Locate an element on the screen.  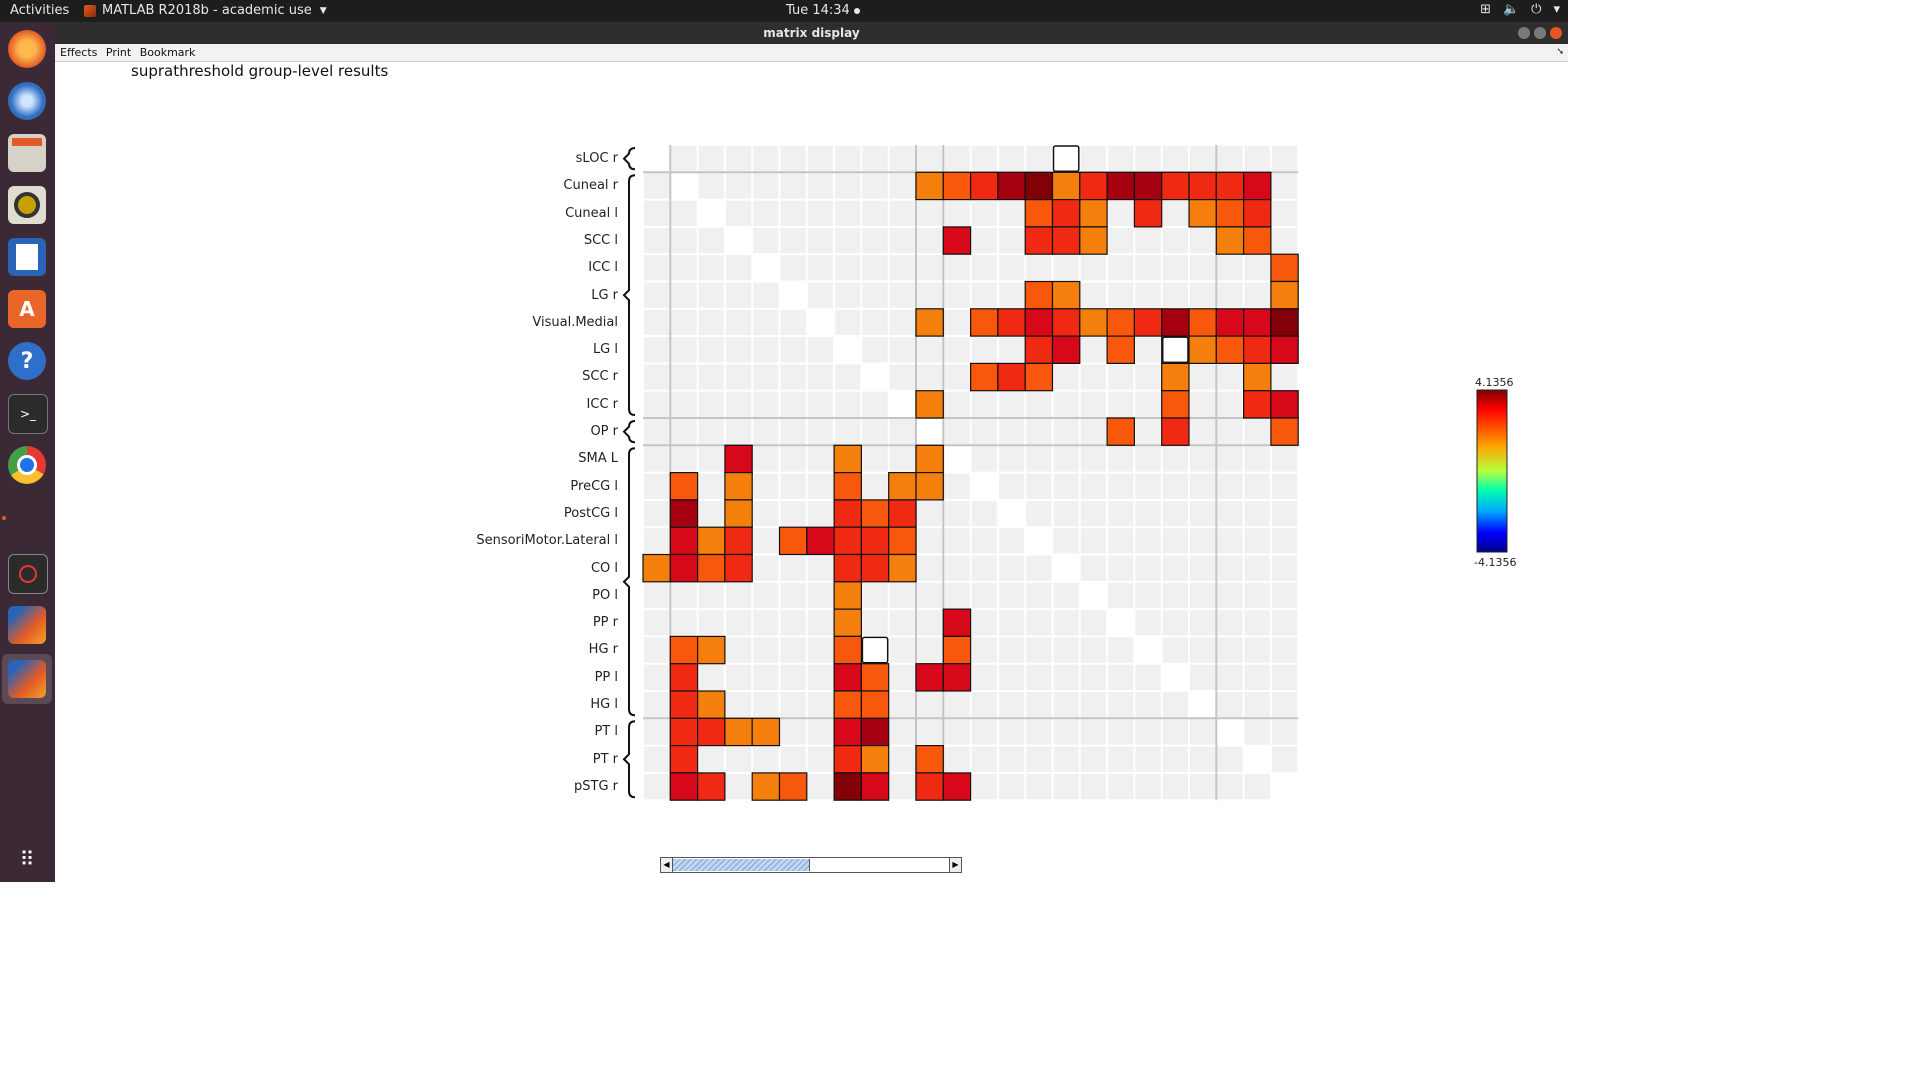
scroll-right-icon: ▶ is located at coordinates (955, 865).